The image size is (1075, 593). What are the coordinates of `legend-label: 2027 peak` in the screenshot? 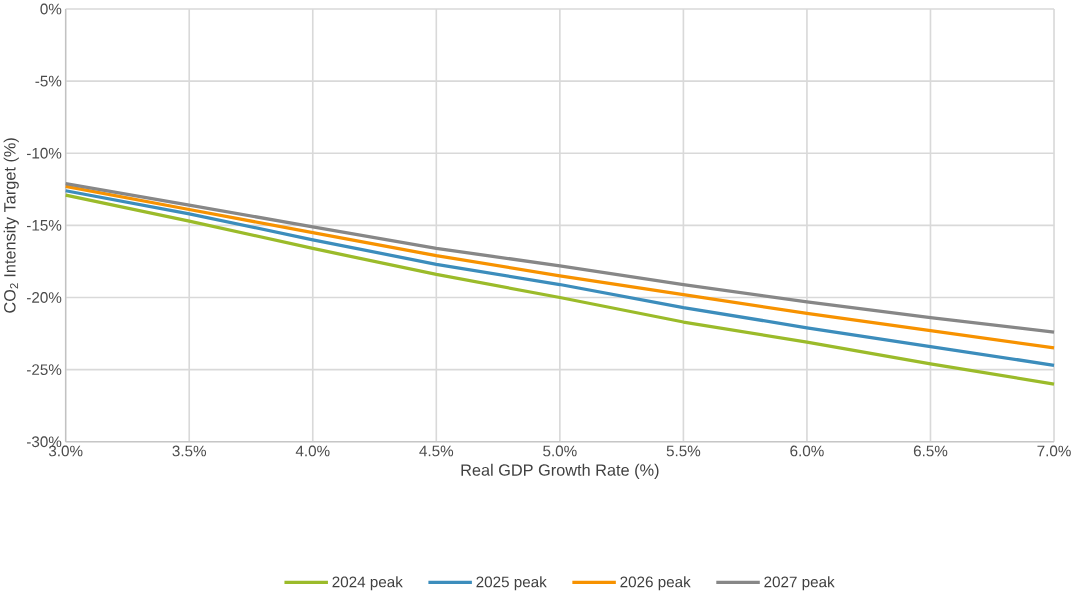 It's located at (799, 583).